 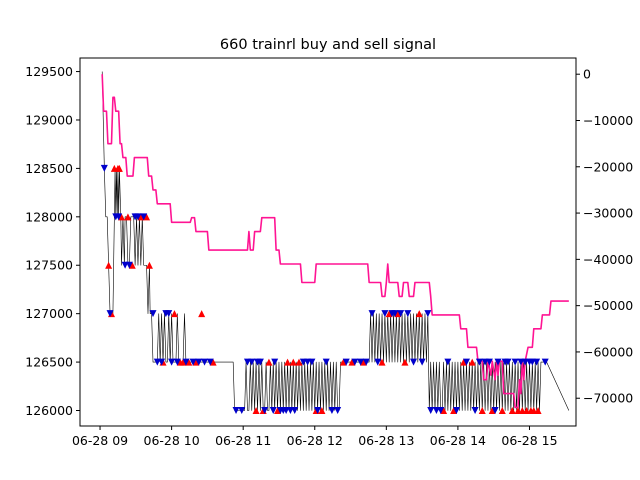 I want to click on right-y-tick-label: −50000, so click(x=608, y=305).